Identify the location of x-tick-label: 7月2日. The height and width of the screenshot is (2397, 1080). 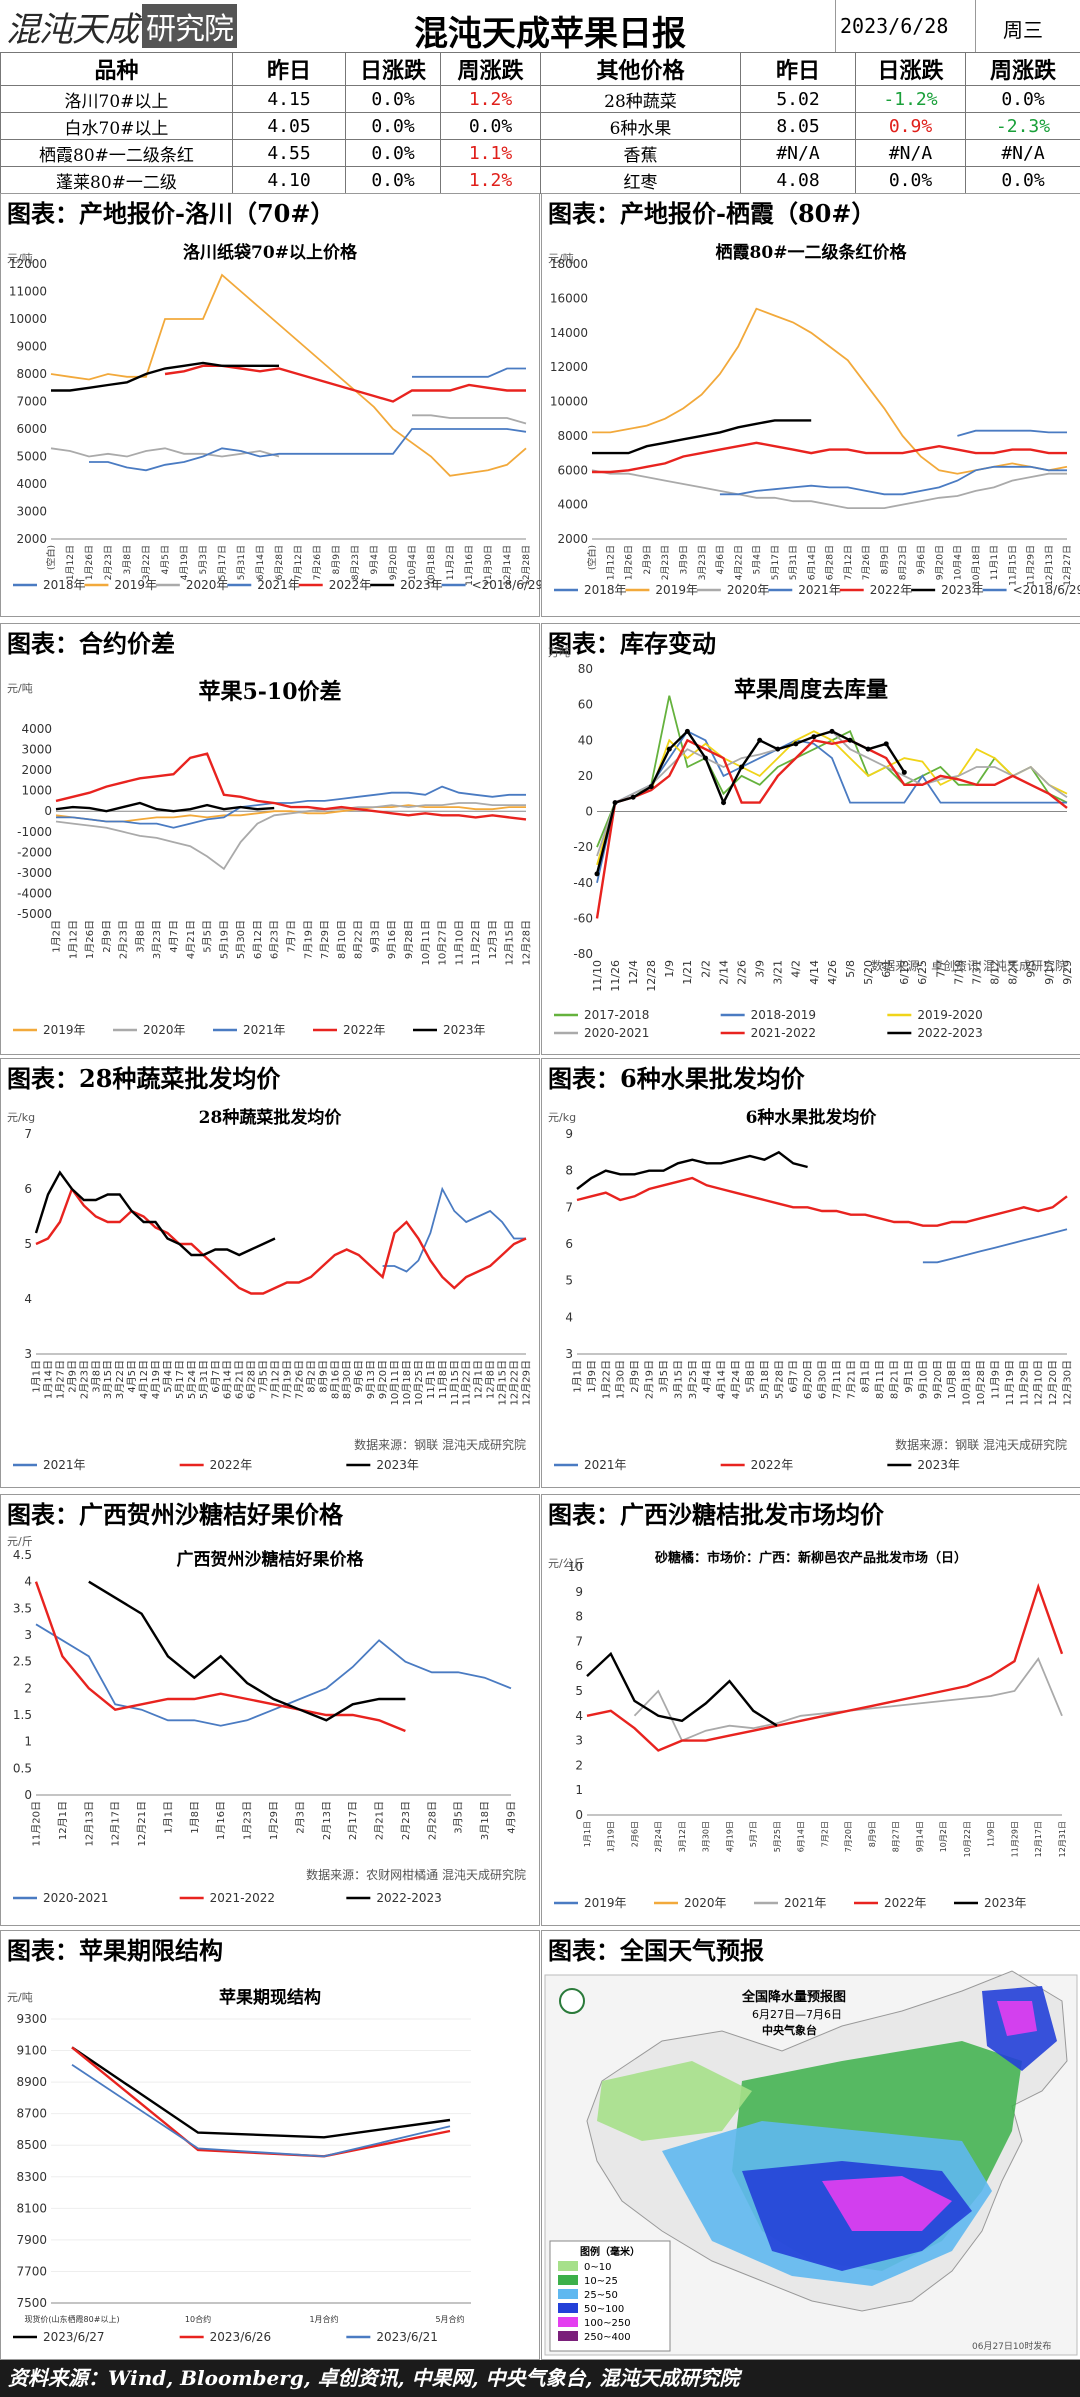
(824, 1834).